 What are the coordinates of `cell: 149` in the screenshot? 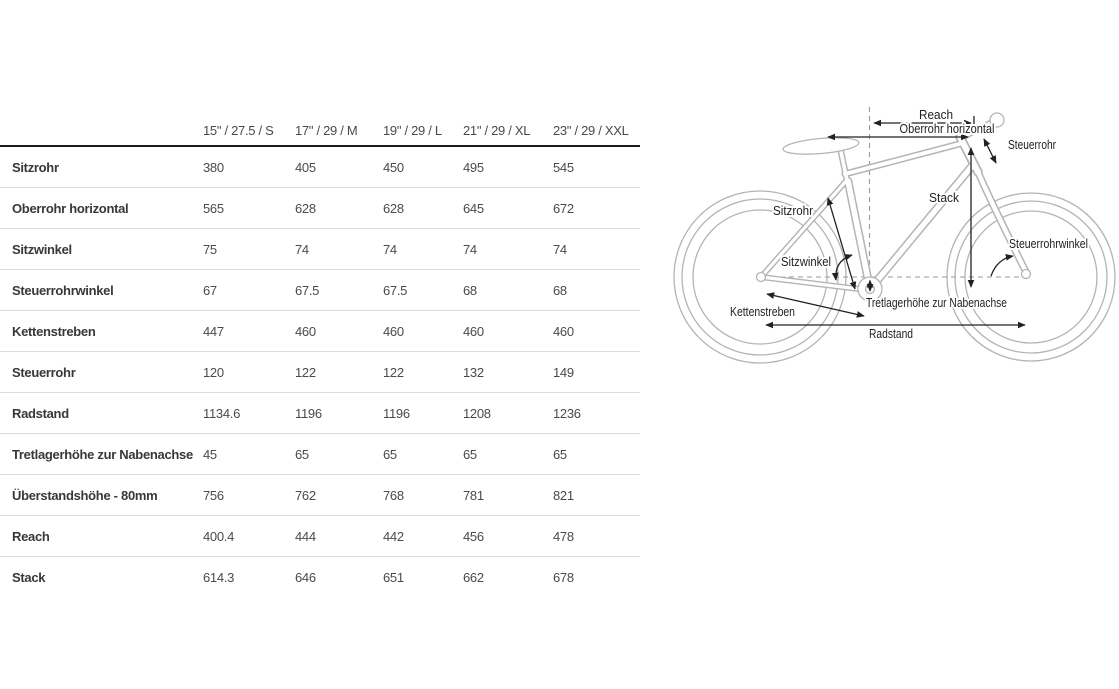 It's located at (563, 372).